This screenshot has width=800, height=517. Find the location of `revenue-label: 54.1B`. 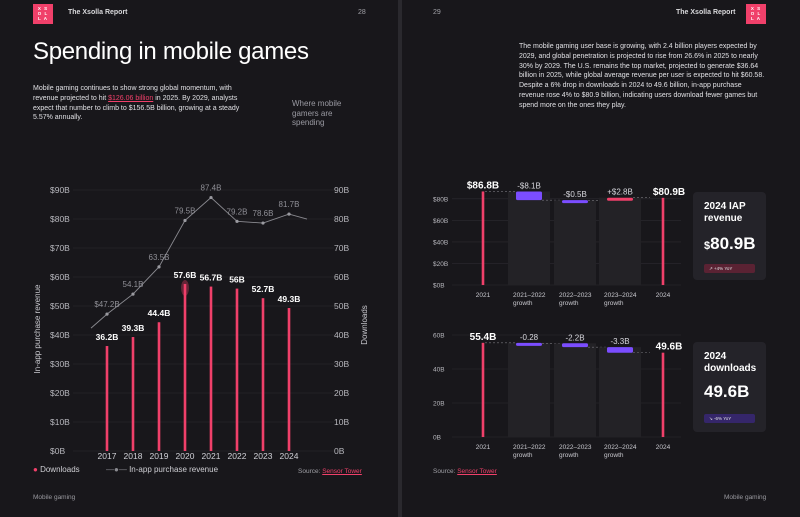

revenue-label: 54.1B is located at coordinates (133, 284).